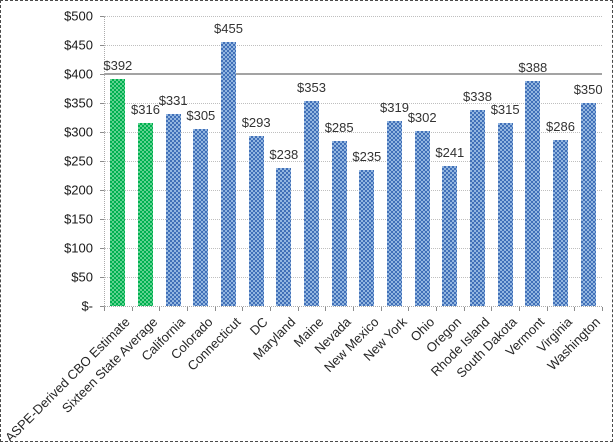 This screenshot has width=613, height=442. What do you see at coordinates (78, 45) in the screenshot?
I see `y-axis-tick-label: $450` at bounding box center [78, 45].